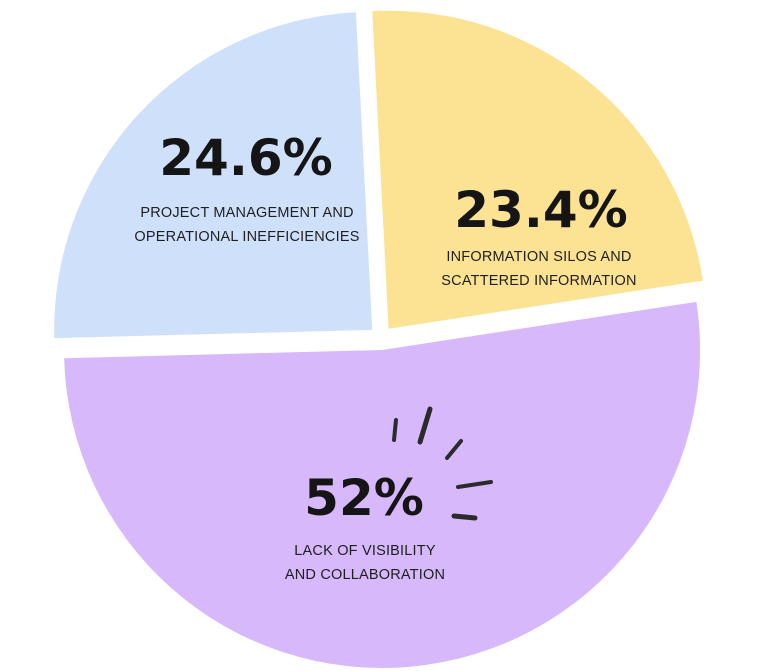  What do you see at coordinates (540, 210) in the screenshot?
I see `slice-value-label: 23.4%` at bounding box center [540, 210].